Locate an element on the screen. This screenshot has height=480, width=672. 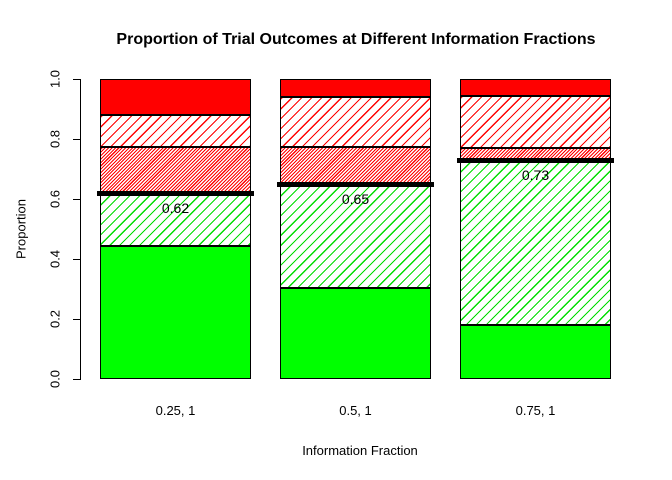
y-tick-label: 1.0 is located at coordinates (55, 79).